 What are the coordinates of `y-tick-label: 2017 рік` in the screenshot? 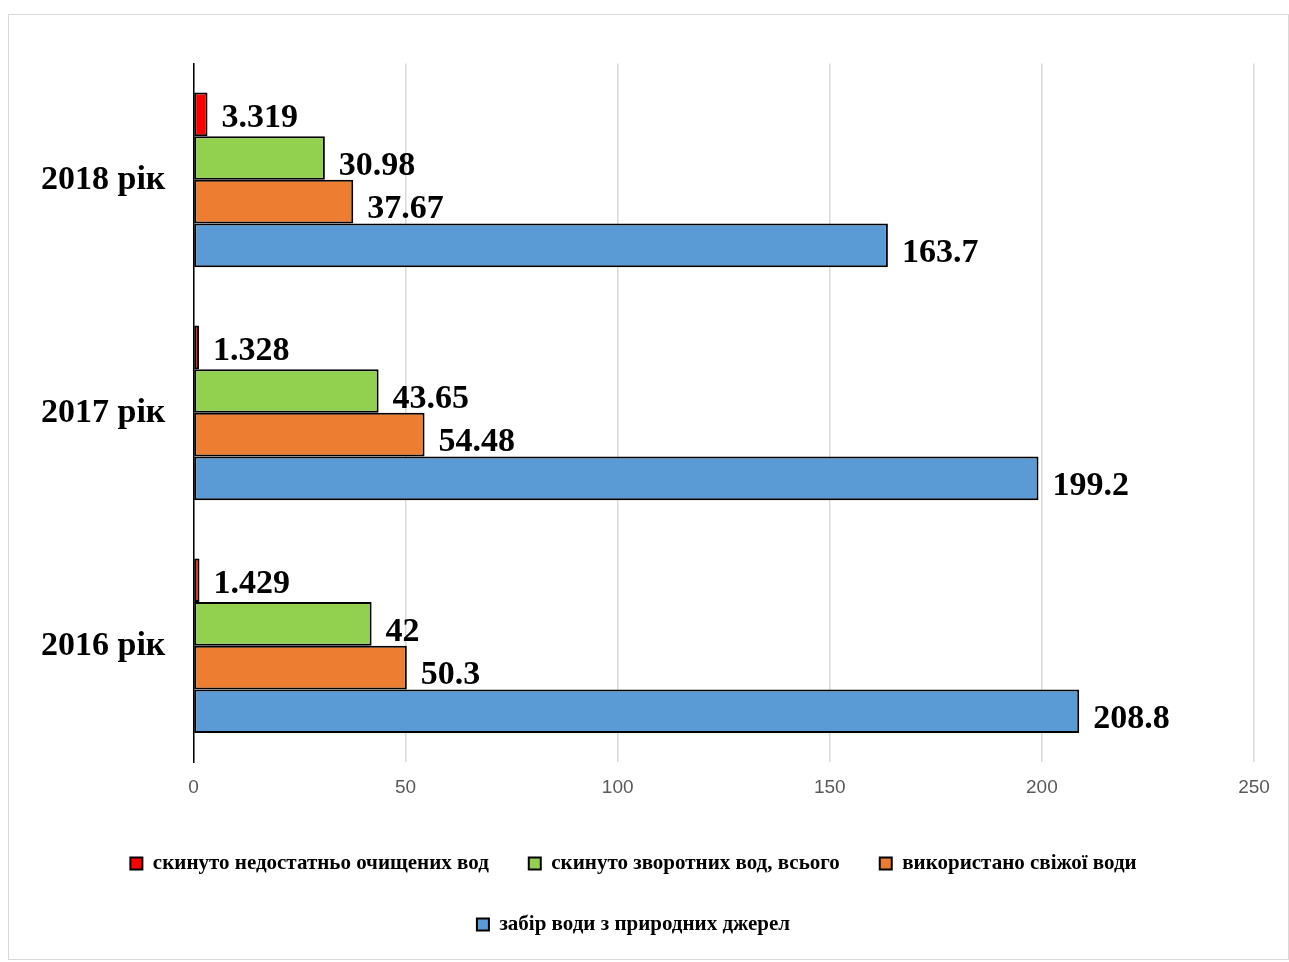 It's located at (103, 410).